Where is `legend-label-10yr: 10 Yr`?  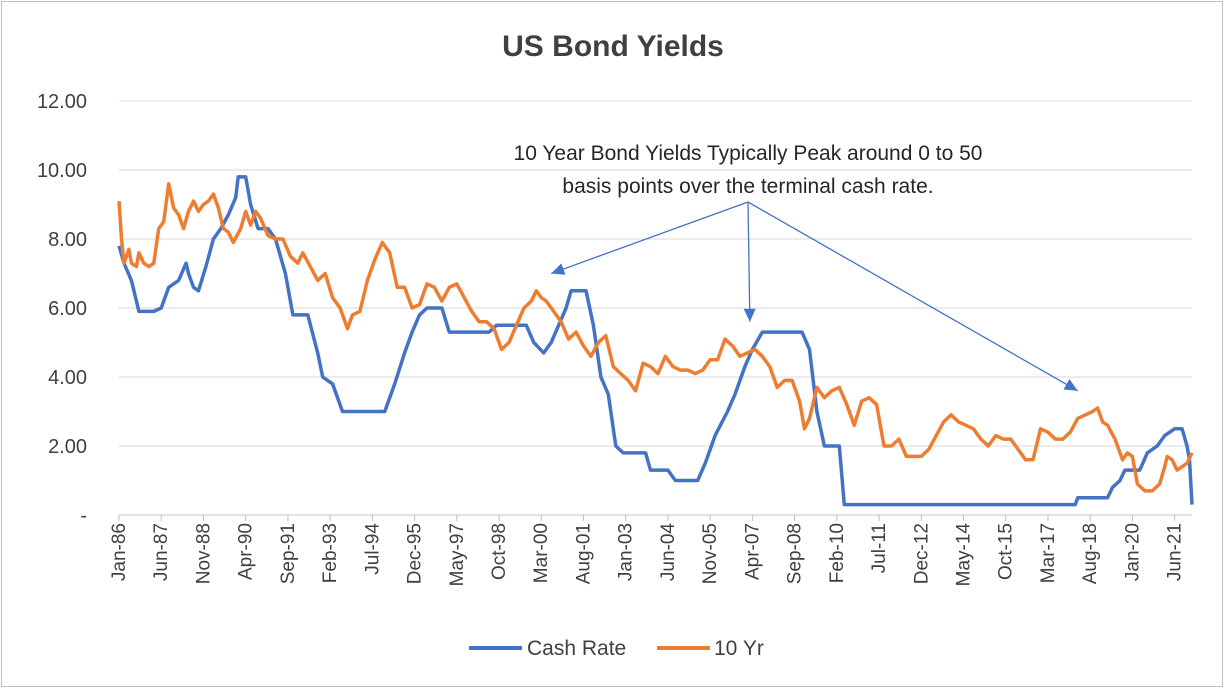 legend-label-10yr: 10 Yr is located at coordinates (739, 648).